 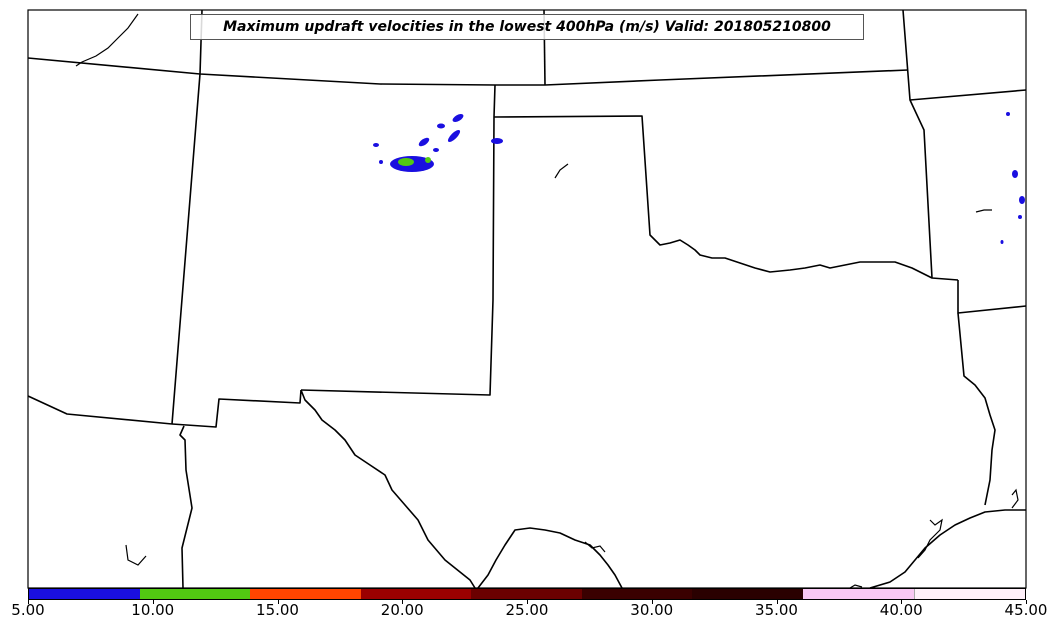 What do you see at coordinates (186, 507) in the screenshot?
I see `baja-coastline` at bounding box center [186, 507].